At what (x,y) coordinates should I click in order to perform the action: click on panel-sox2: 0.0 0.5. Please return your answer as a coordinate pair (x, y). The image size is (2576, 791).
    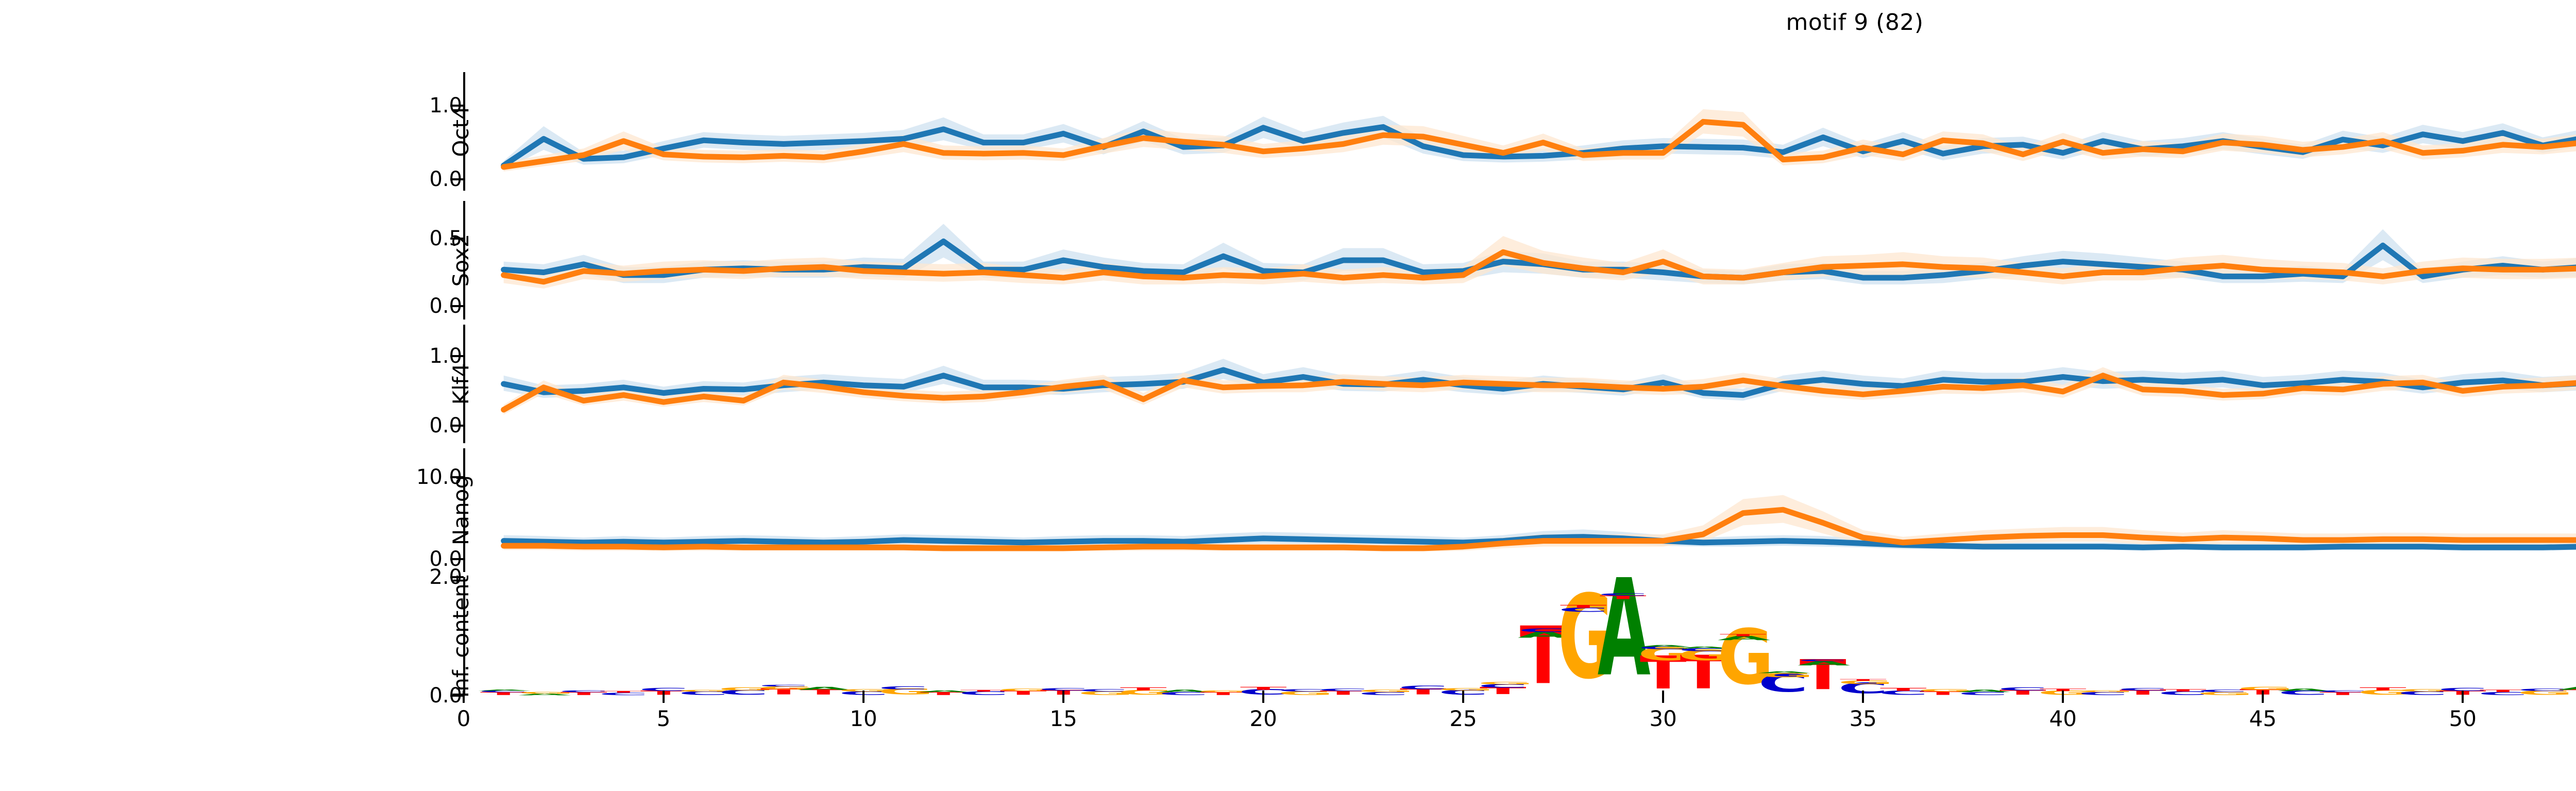
    Looking at the image, I should click on (1502, 260).